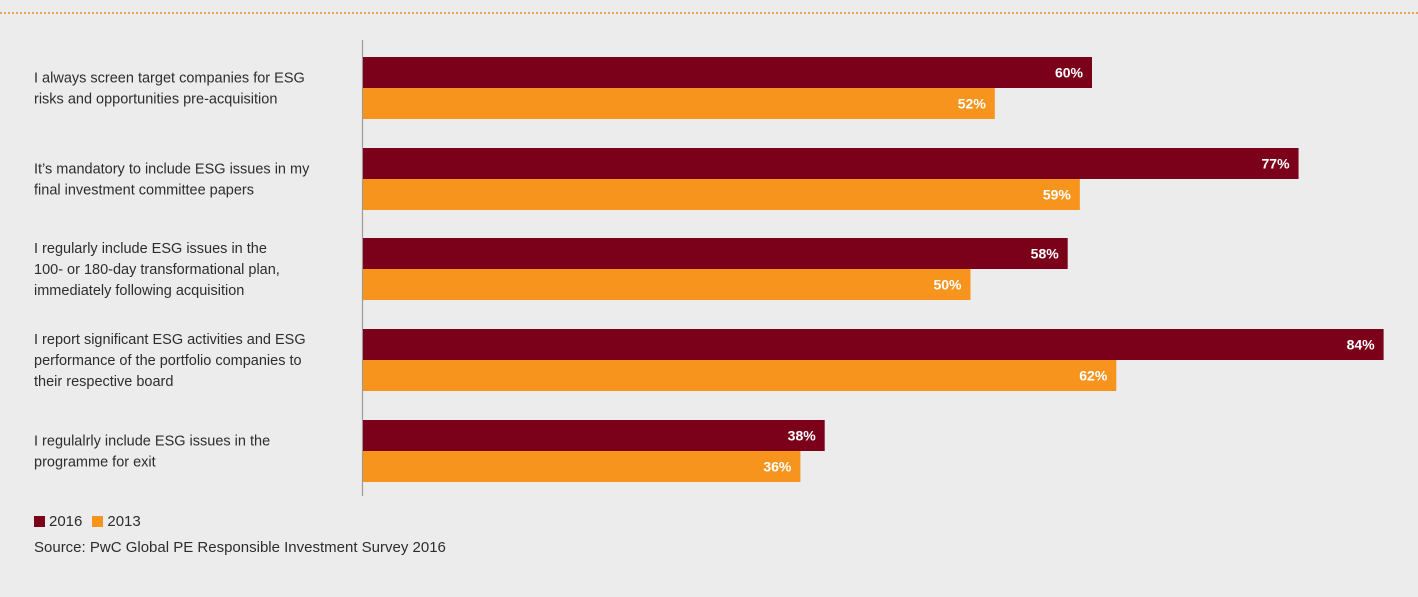  I want to click on value-label-2013: 62%, so click(1093, 376).